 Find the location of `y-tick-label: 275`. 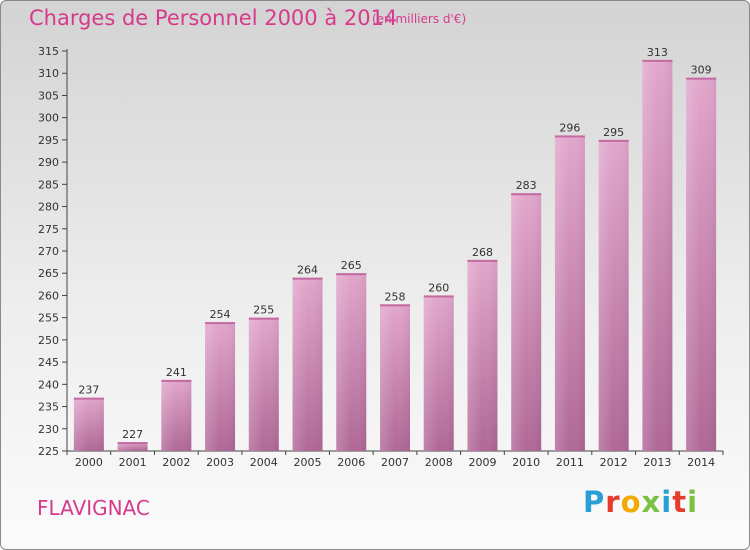

y-tick-label: 275 is located at coordinates (48, 229).